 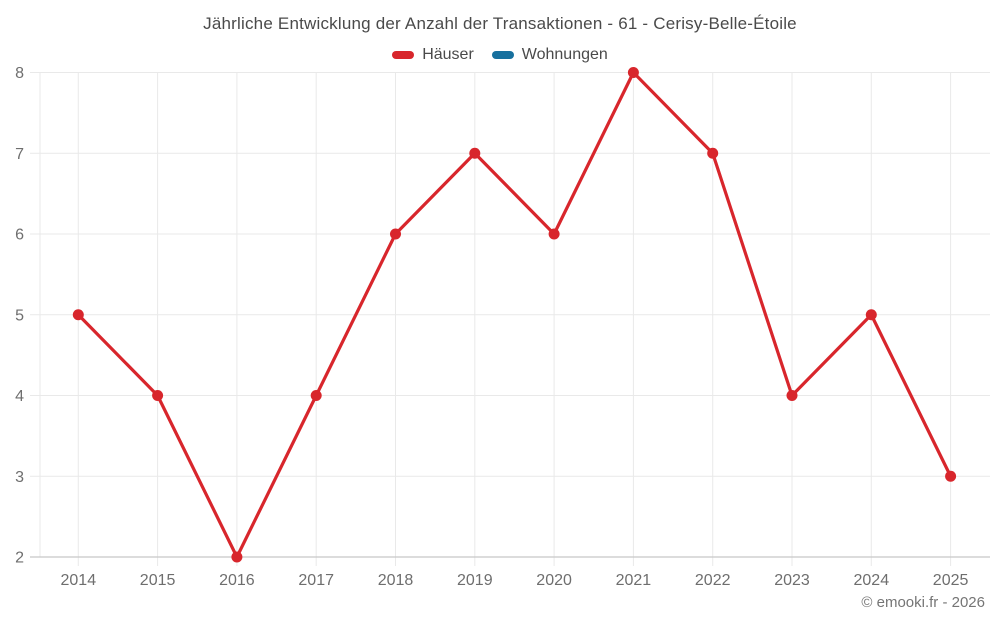 What do you see at coordinates (554, 580) in the screenshot?
I see `x-tick-label: 2020` at bounding box center [554, 580].